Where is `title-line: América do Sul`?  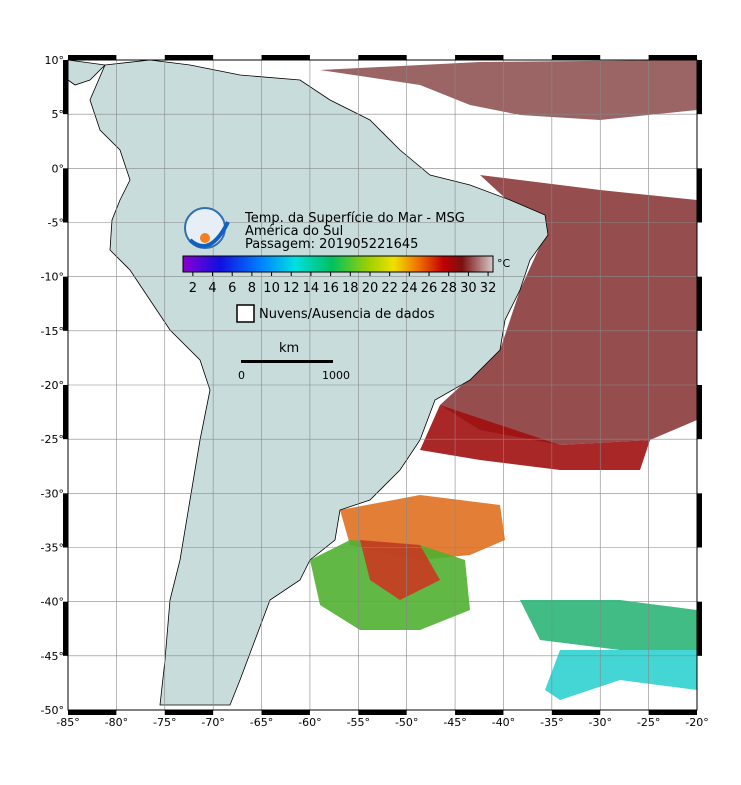 title-line: América do Sul is located at coordinates (294, 231).